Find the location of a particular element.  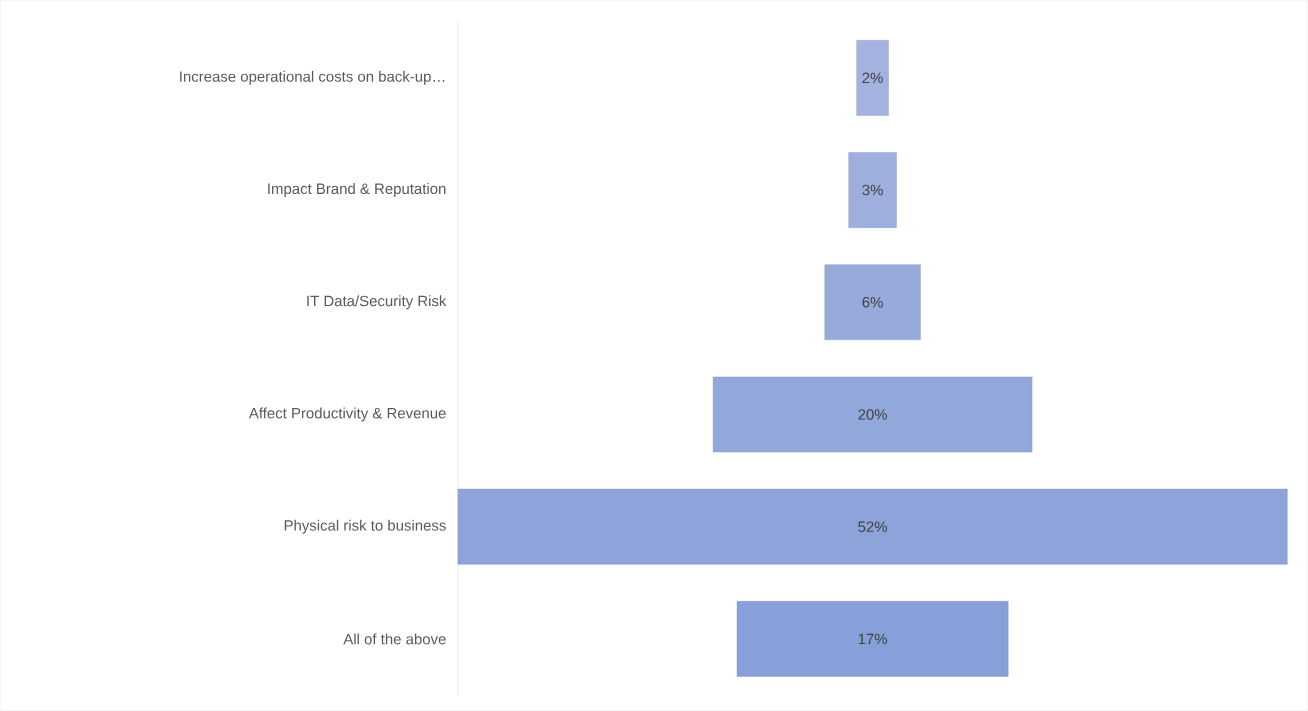

data-label: 6% is located at coordinates (872, 302).